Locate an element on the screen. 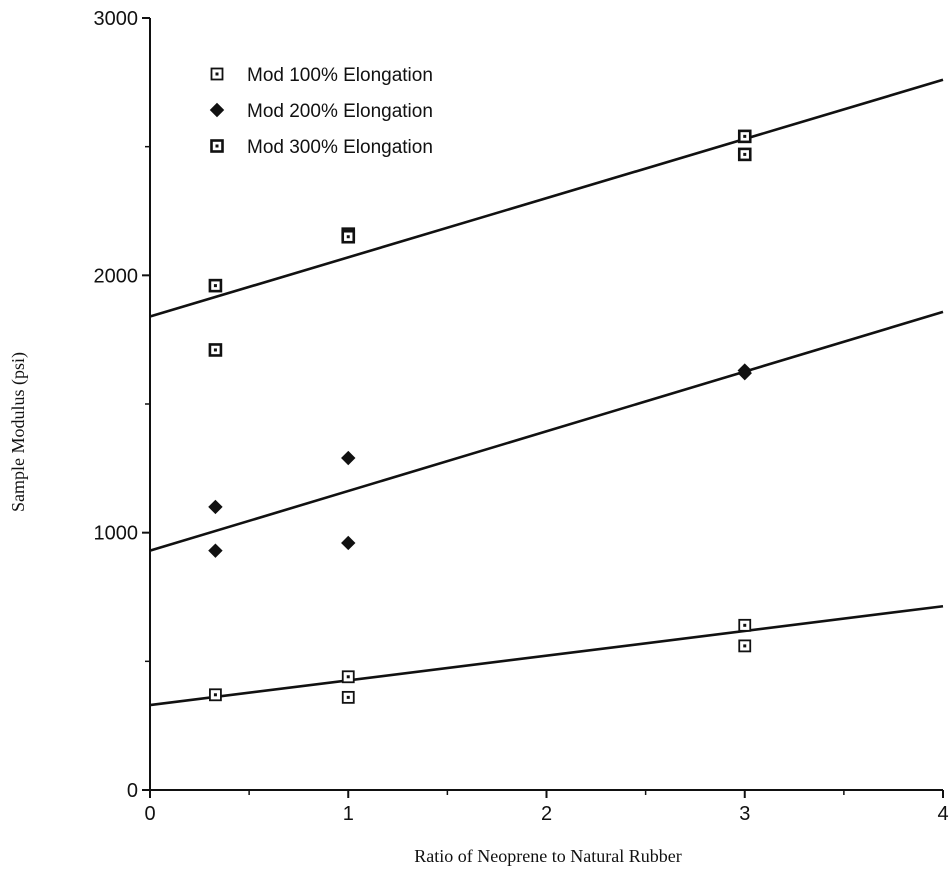 The image size is (952, 882). legend-label-2: Mod 200% Elongation is located at coordinates (340, 111).